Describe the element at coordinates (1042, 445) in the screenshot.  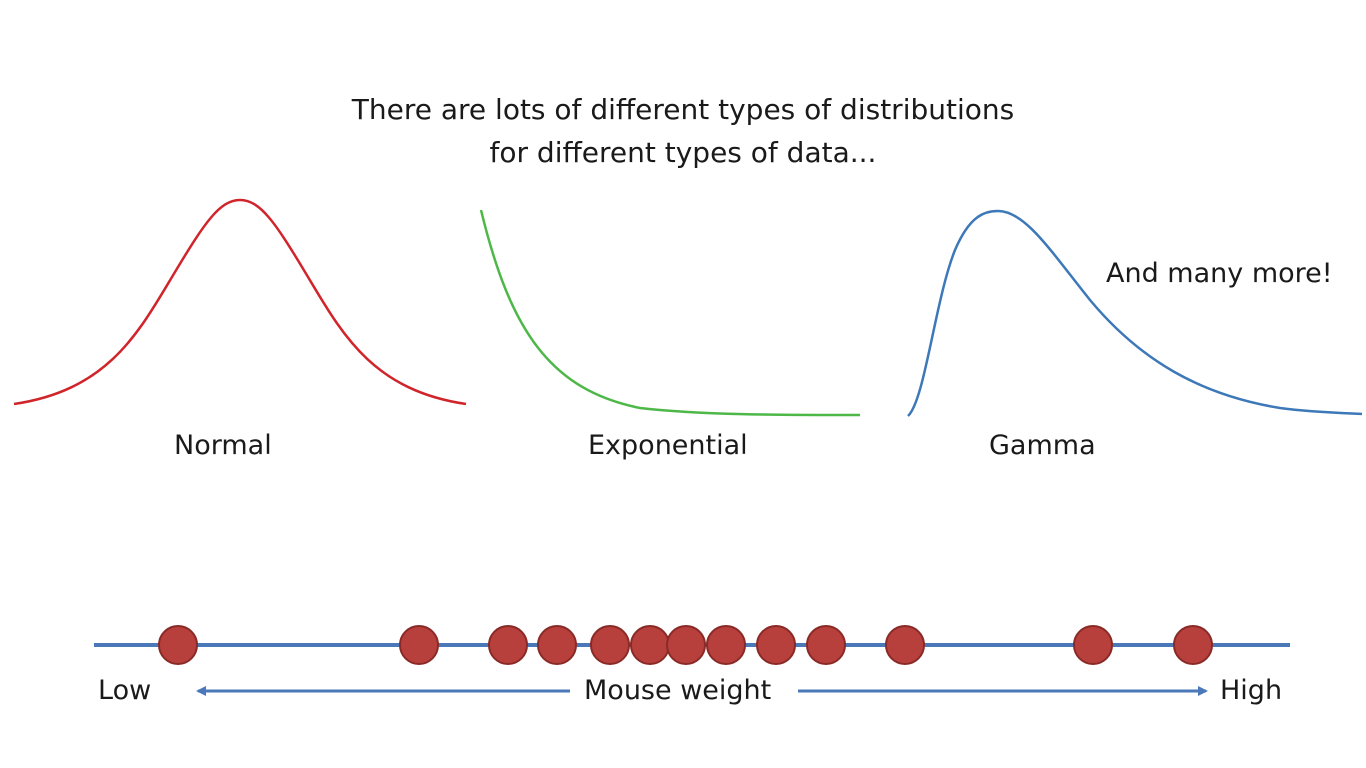
I see `gamma-label: Gamma` at that location.